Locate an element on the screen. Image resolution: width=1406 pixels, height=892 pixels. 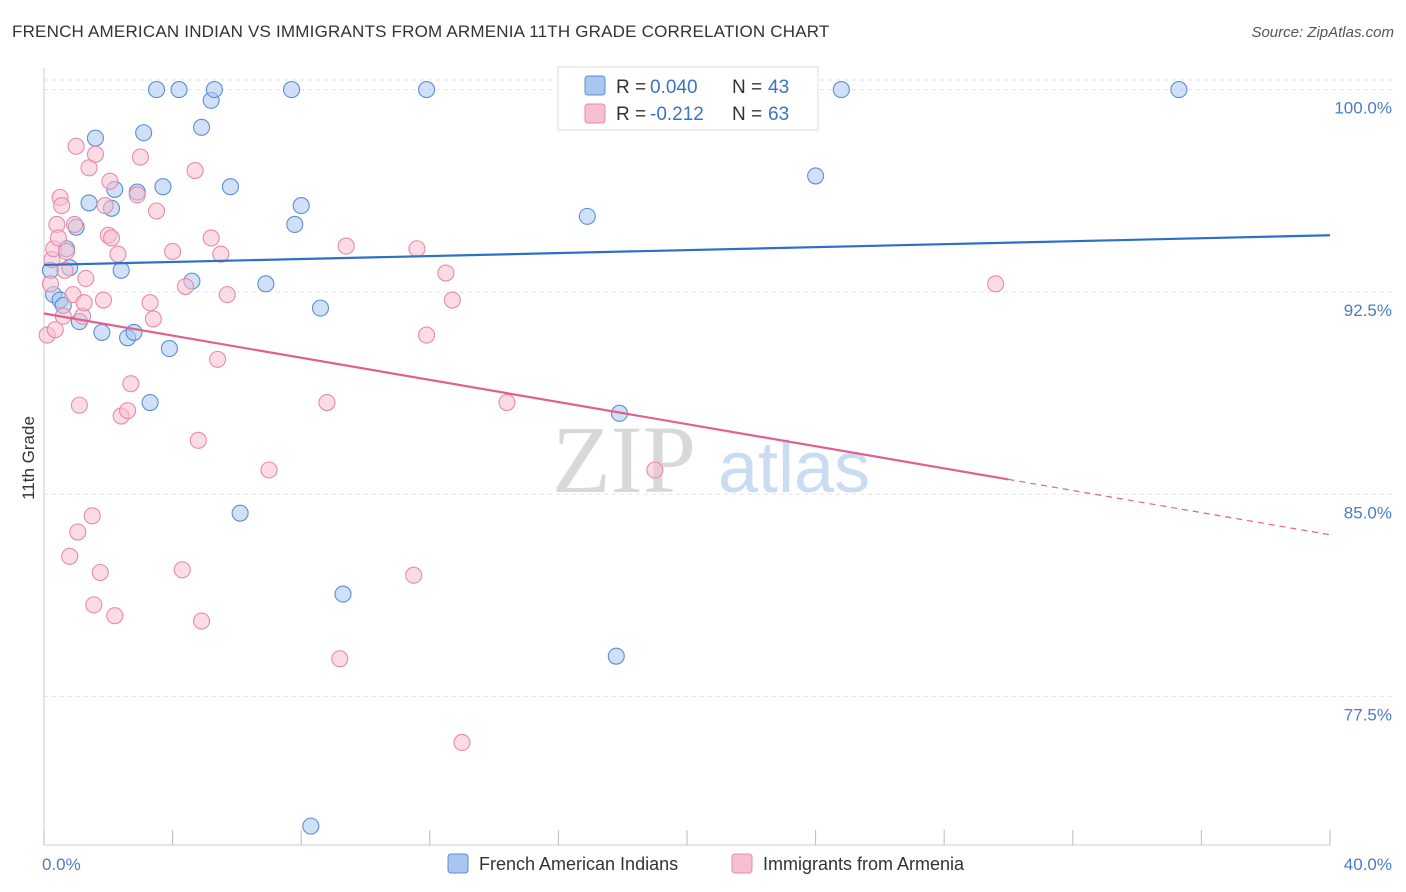
source-label: Source: ZipAtlas.com is located at coordinates (1322, 32).